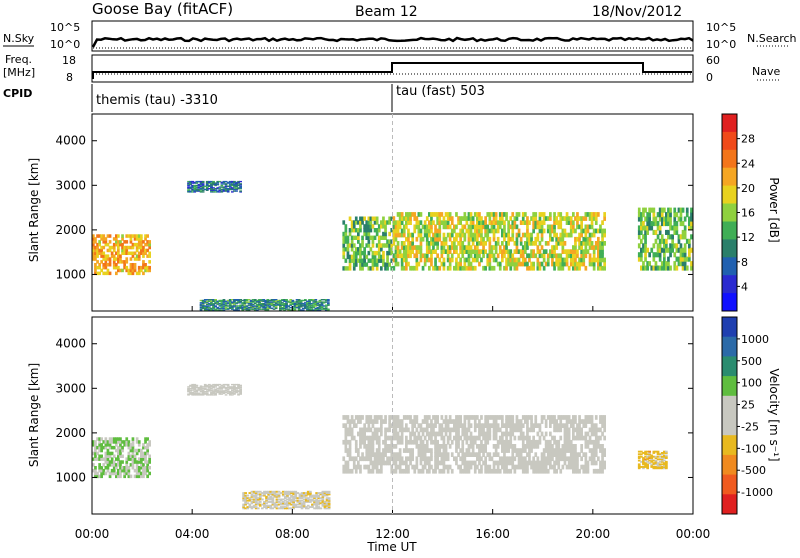  What do you see at coordinates (392, 42) in the screenshot?
I see `nsky-trace` at bounding box center [392, 42].